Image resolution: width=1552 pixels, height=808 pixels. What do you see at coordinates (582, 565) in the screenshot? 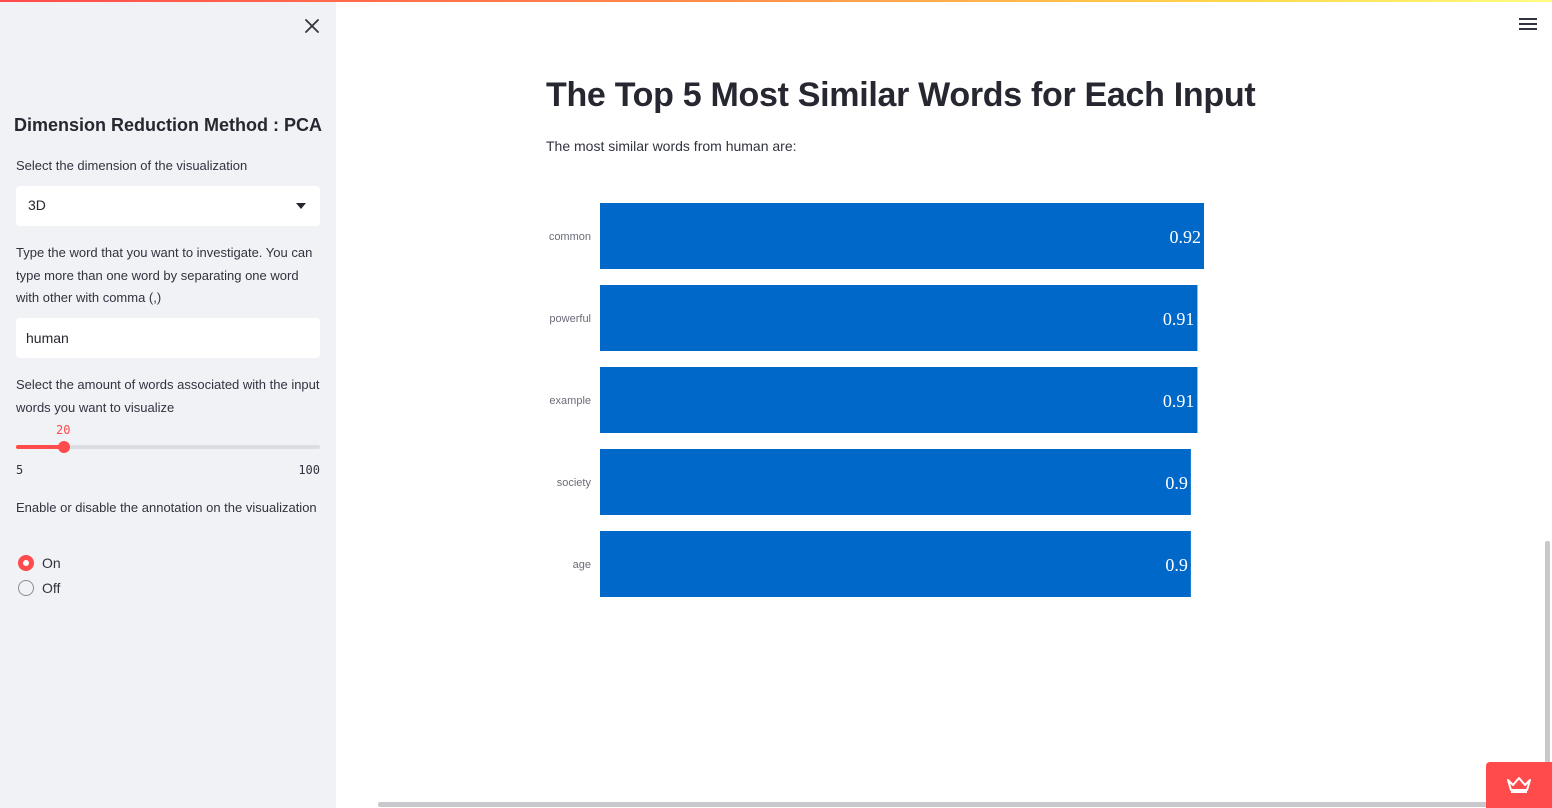
I see `category-label-age: age` at bounding box center [582, 565].